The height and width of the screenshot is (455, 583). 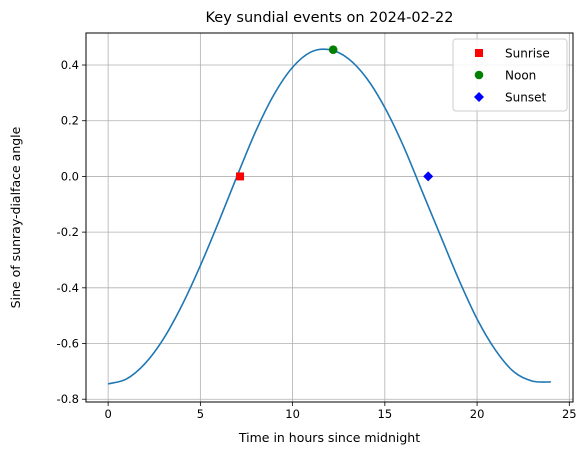 I want to click on legend-sunrise-swatch, so click(x=479, y=53).